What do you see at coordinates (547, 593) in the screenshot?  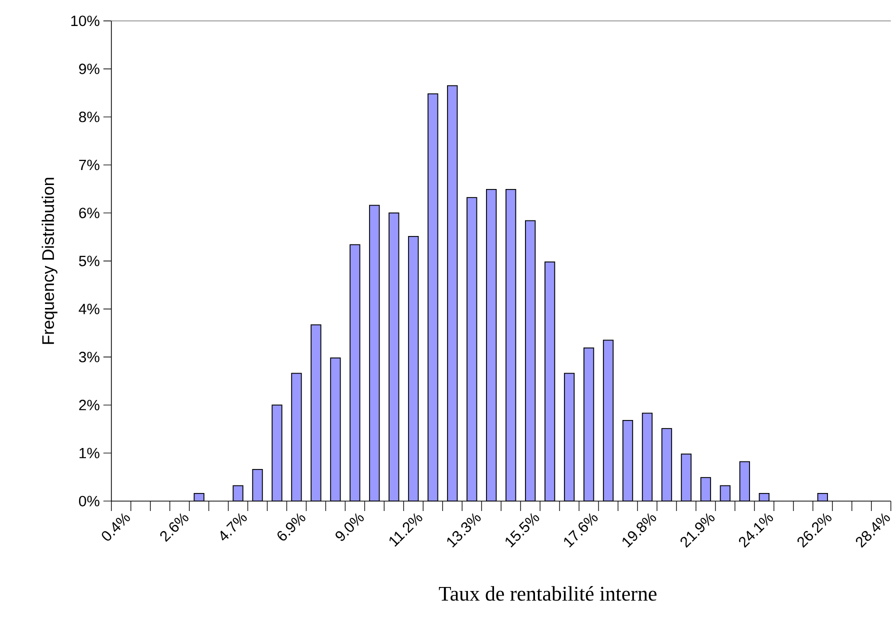 I see `x-axis-title: Taux de rentabilité interne` at bounding box center [547, 593].